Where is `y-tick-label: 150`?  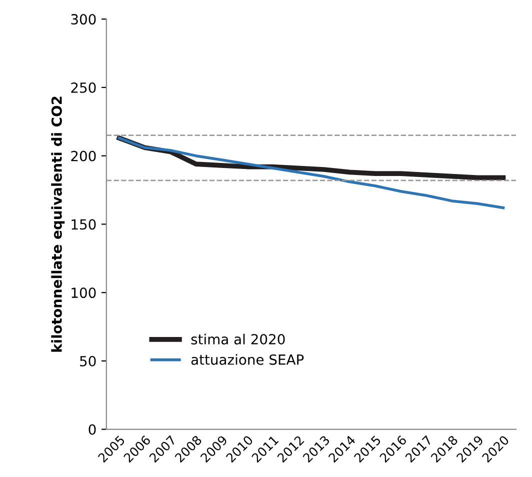
y-tick-label: 150 is located at coordinates (84, 224).